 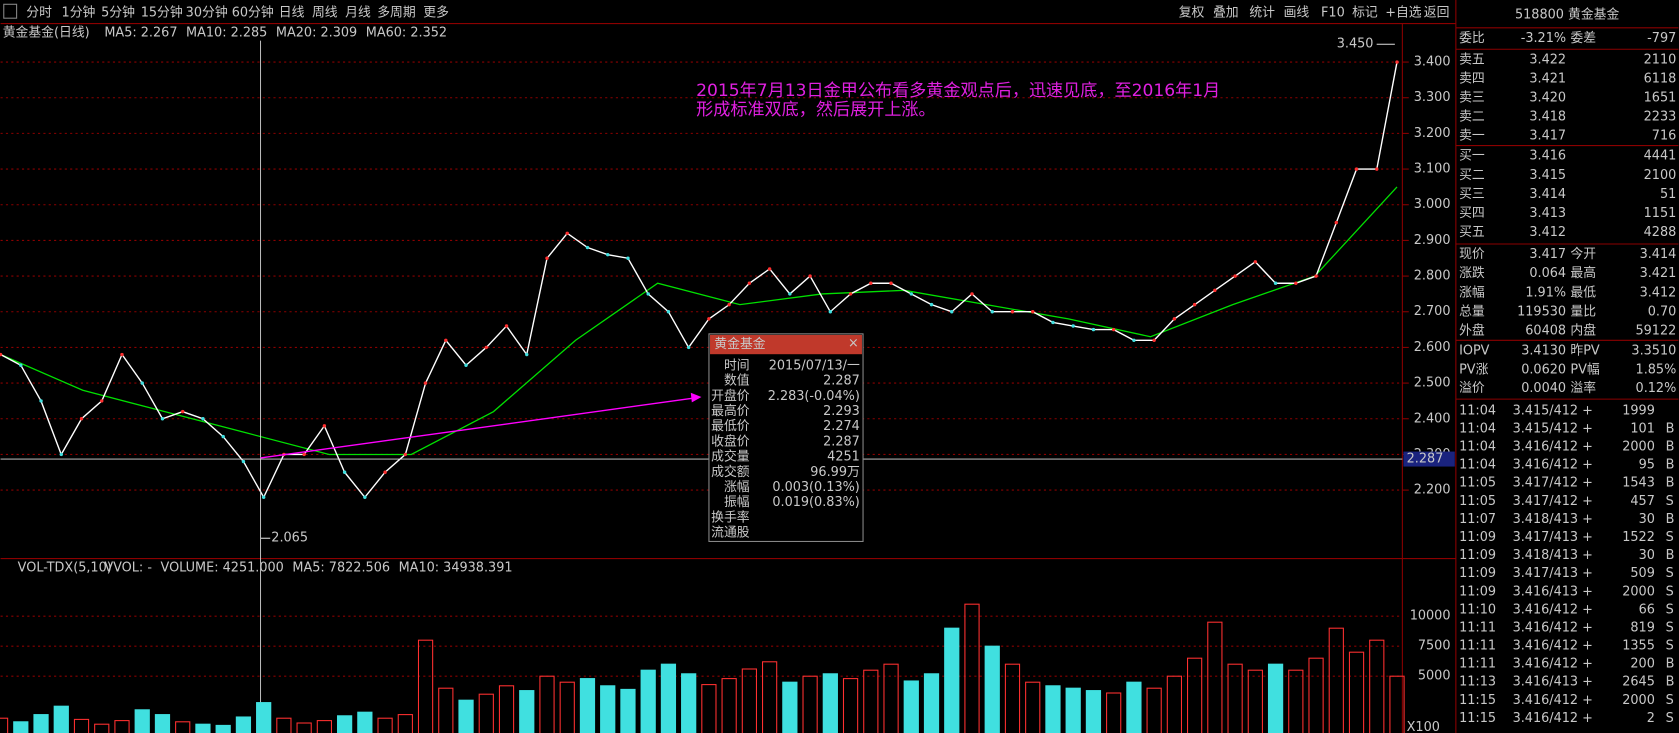 I want to click on tool-button: +自选, so click(x=1403, y=12).